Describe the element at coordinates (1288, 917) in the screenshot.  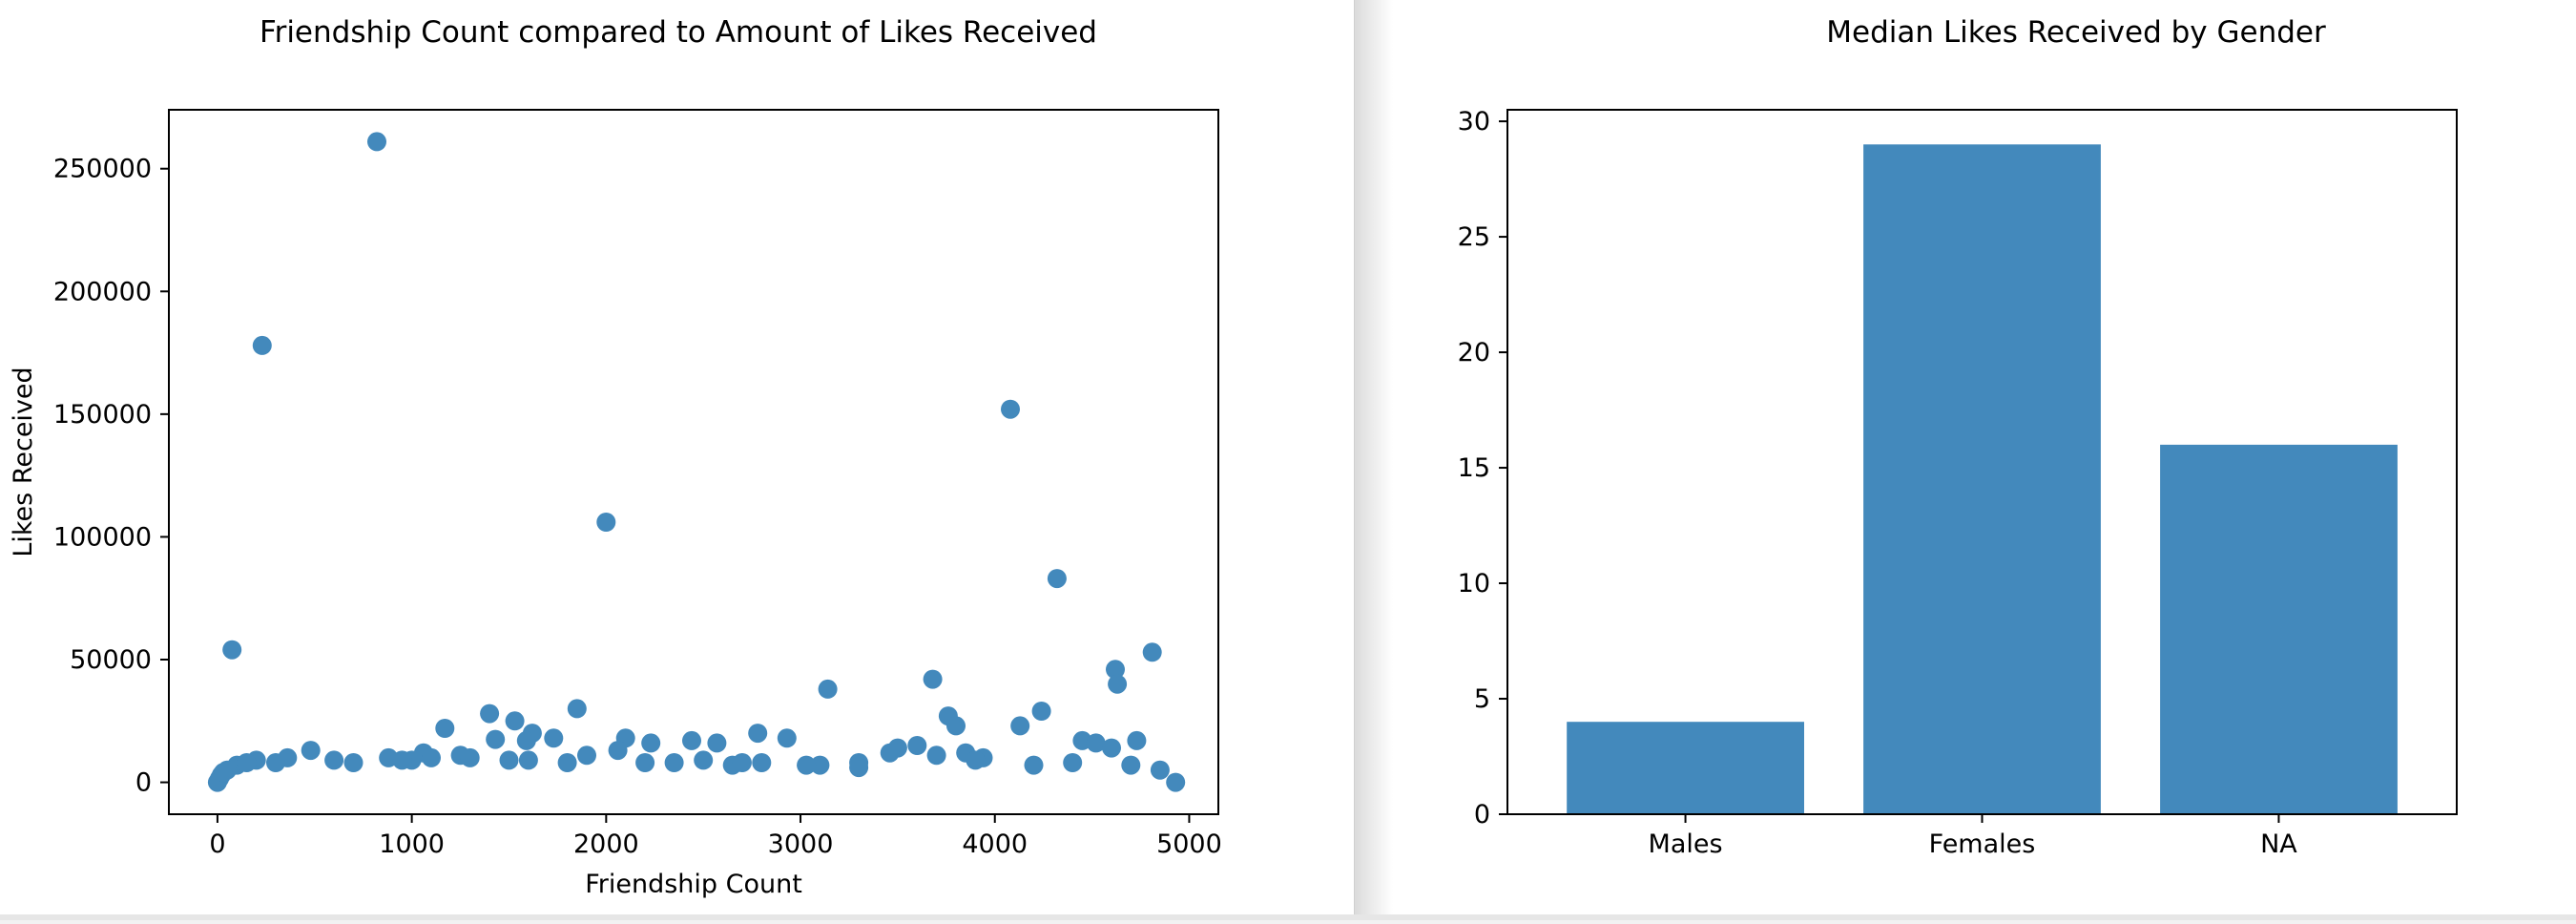
I see `bottom-edge` at that location.